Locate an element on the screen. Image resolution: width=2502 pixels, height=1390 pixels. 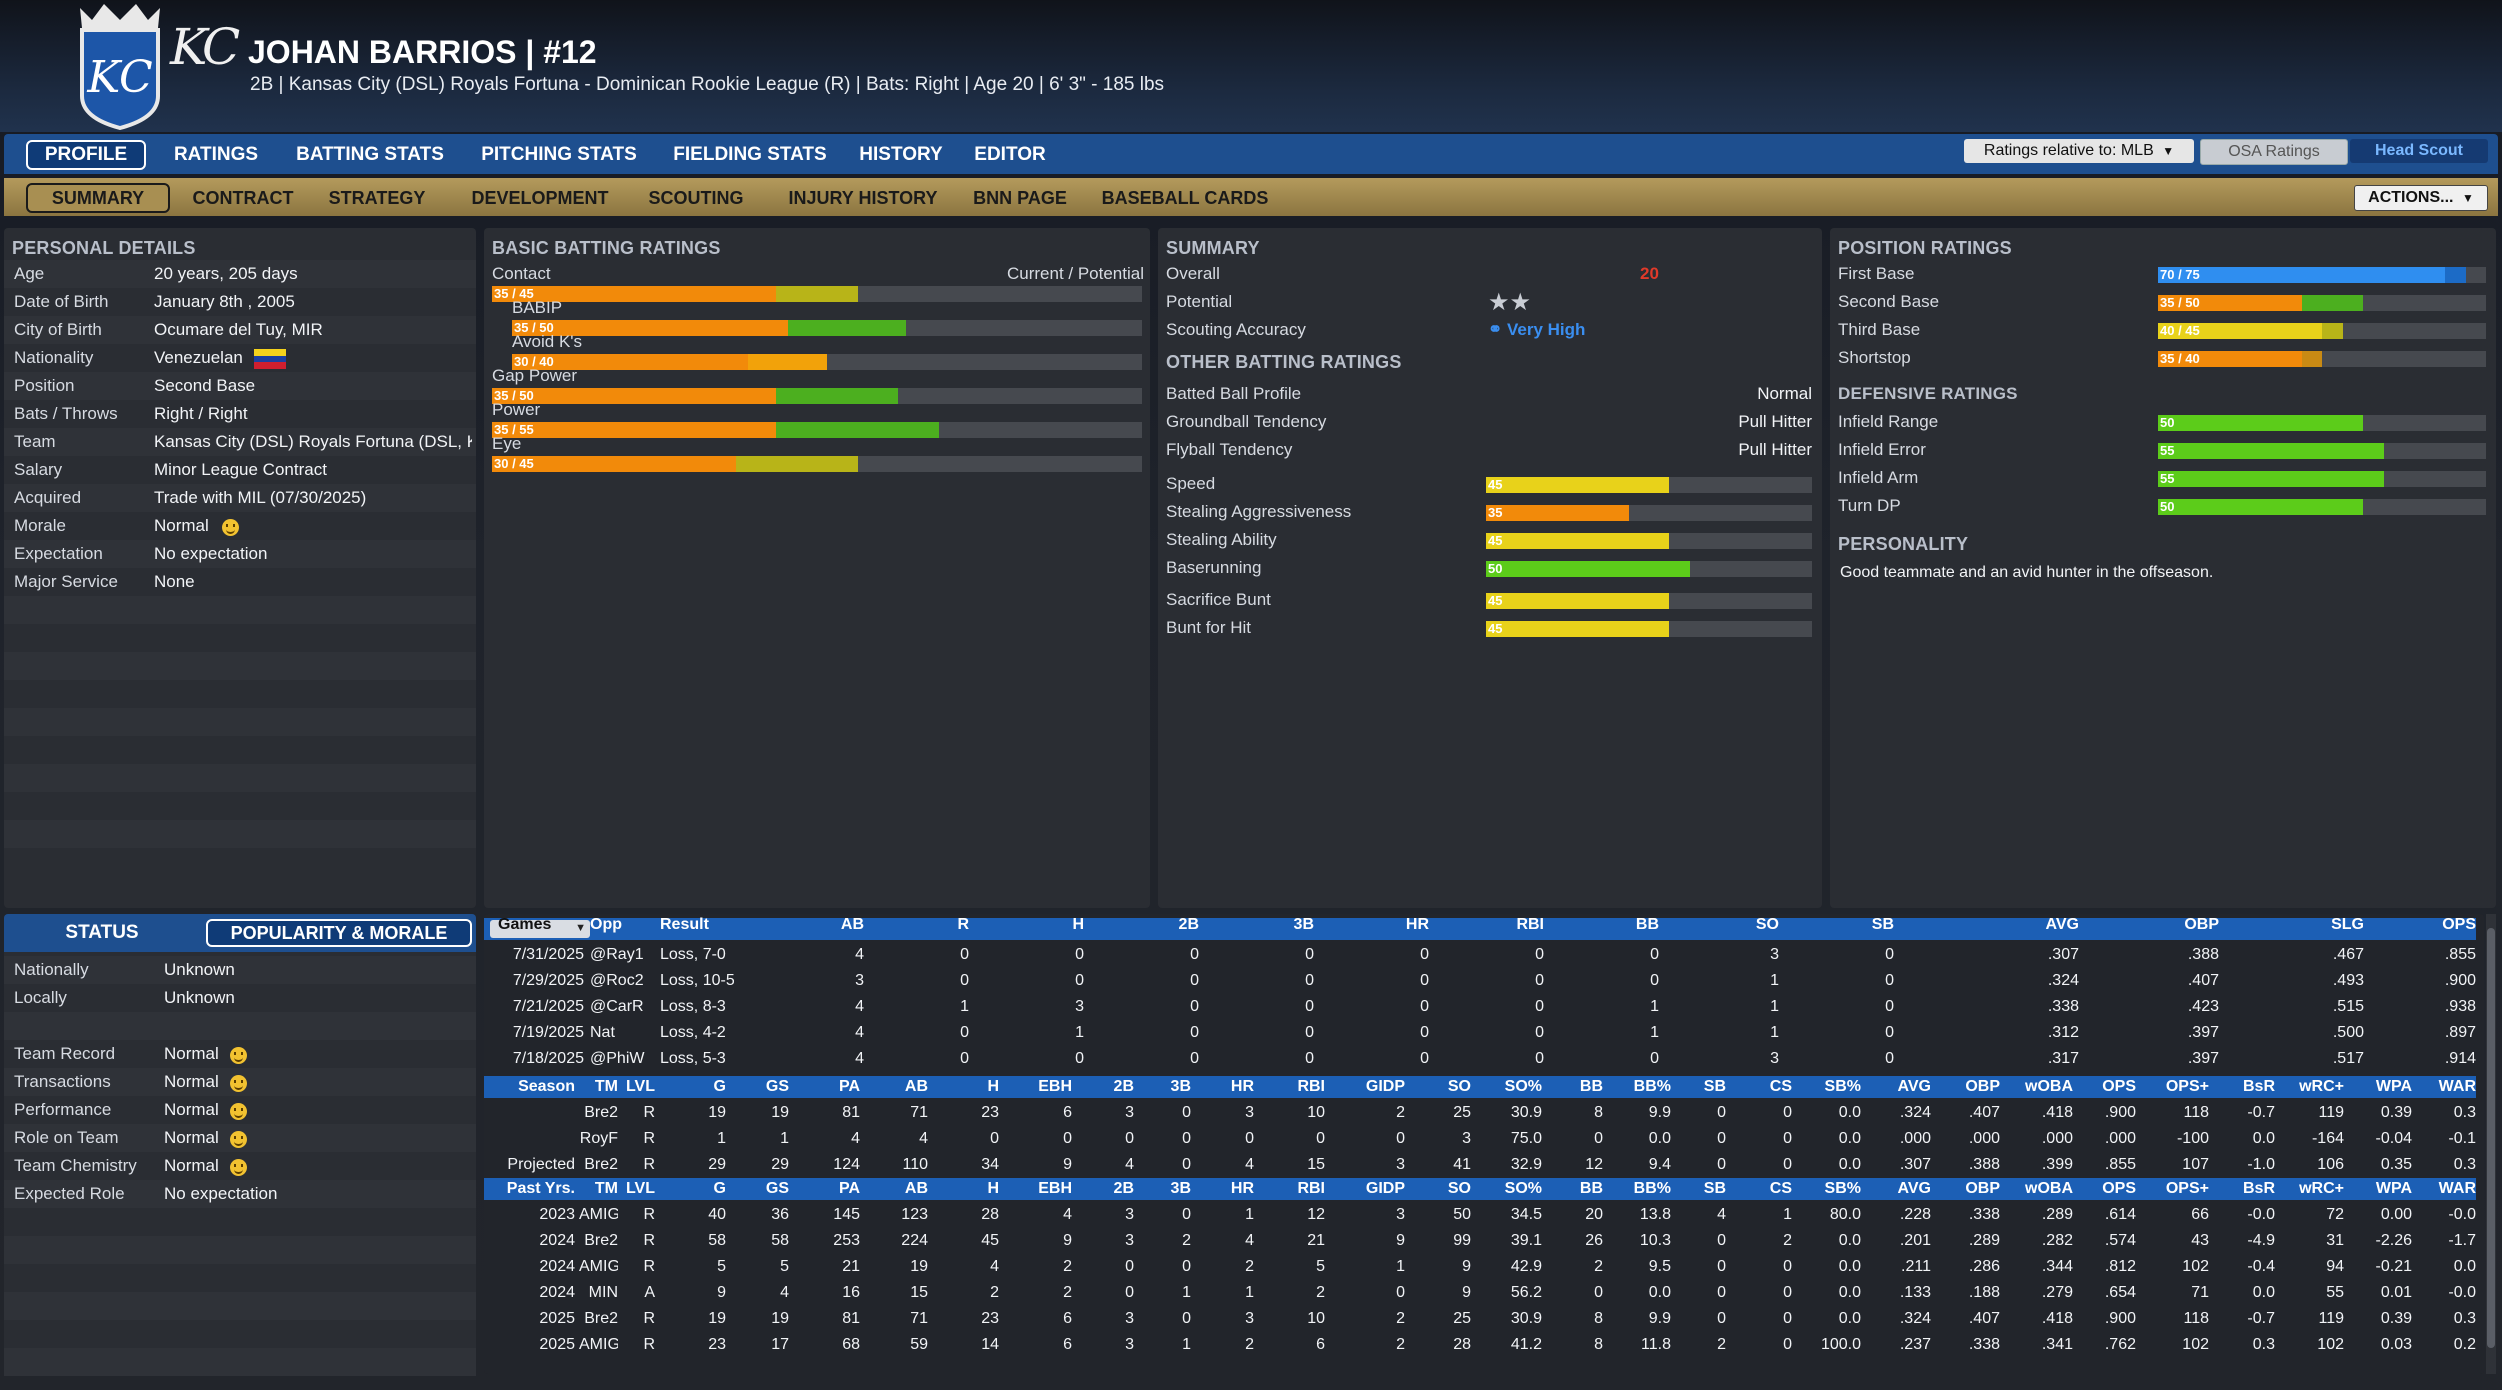
tab-batting-stats: BATTING STATS is located at coordinates (370, 154).